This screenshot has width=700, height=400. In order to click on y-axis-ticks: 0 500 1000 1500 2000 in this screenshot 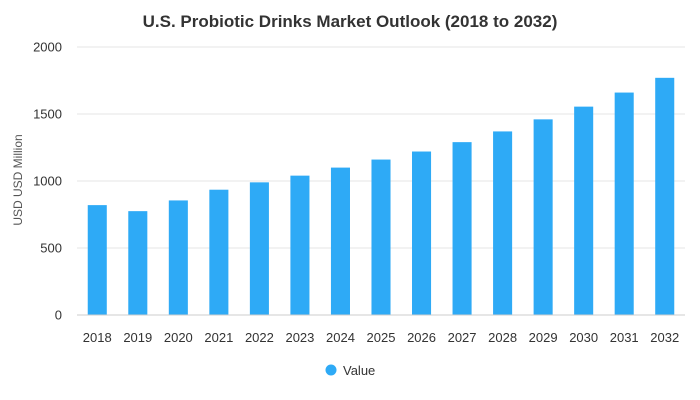, I will do `click(47, 181)`.